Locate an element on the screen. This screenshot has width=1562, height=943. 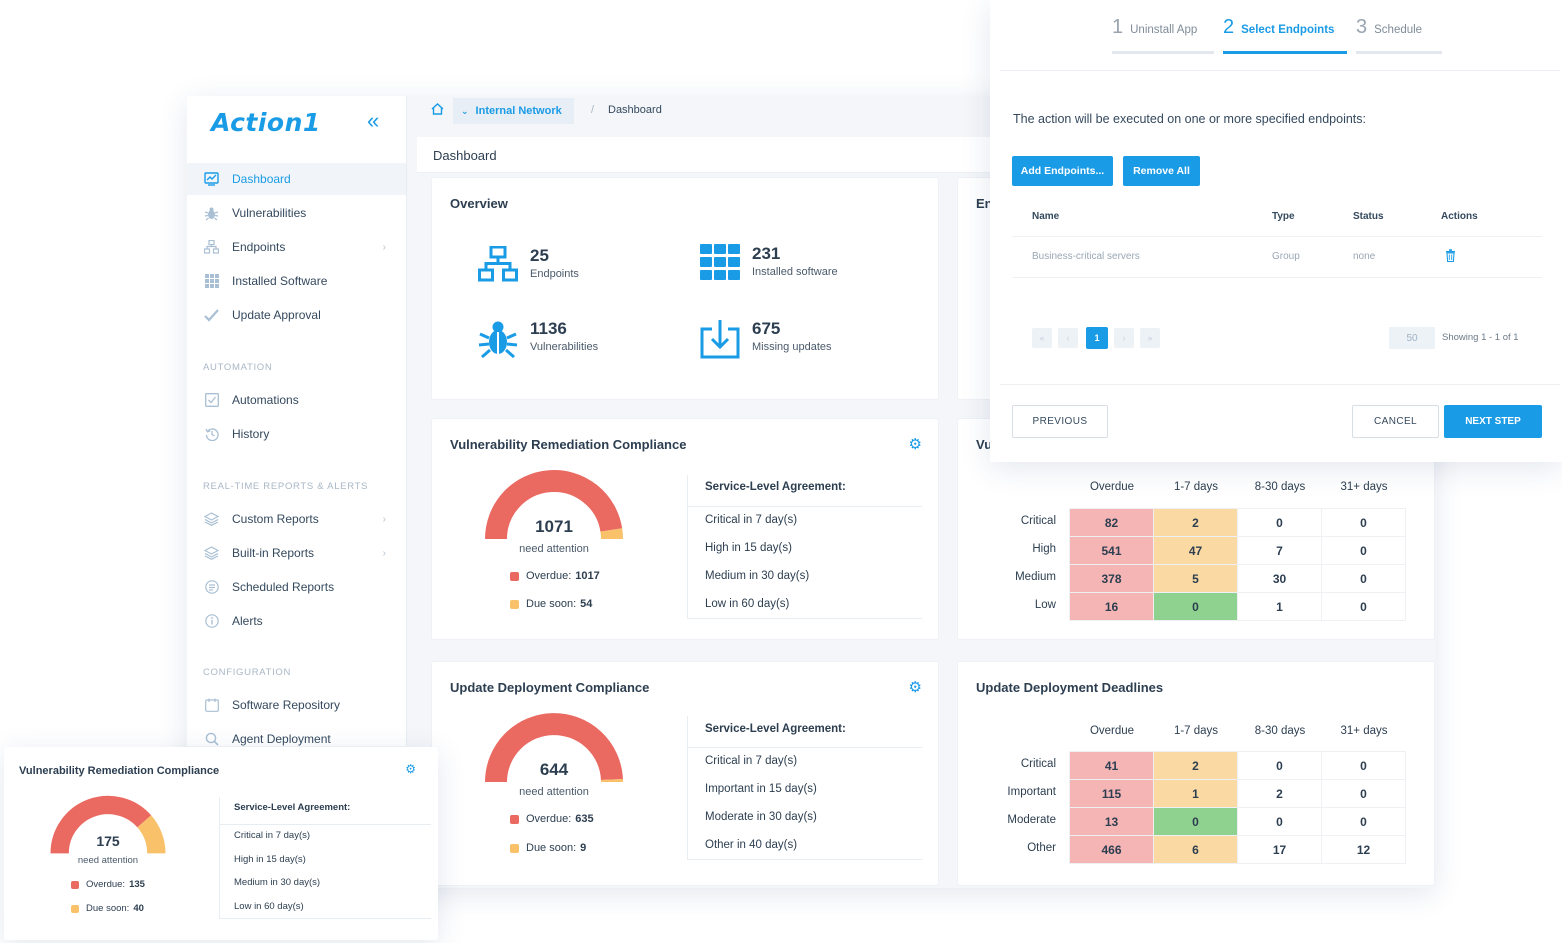
sidebar-item-label: Update Approval is located at coordinates (276, 315).